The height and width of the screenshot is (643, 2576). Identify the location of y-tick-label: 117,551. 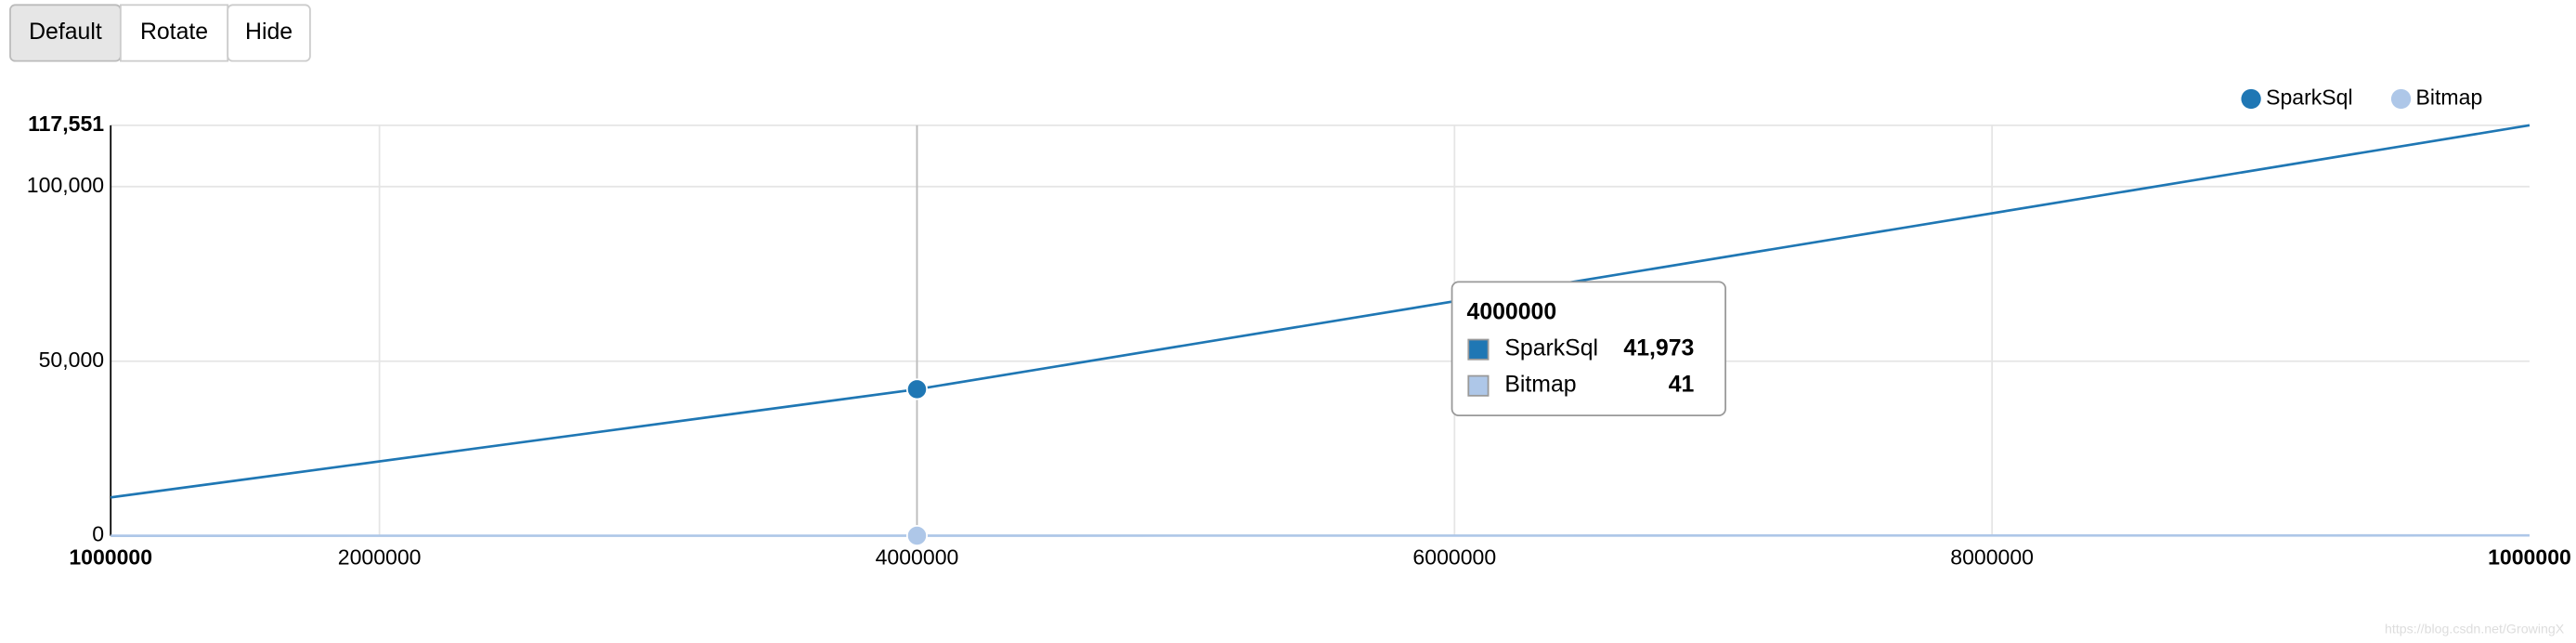
(66, 124).